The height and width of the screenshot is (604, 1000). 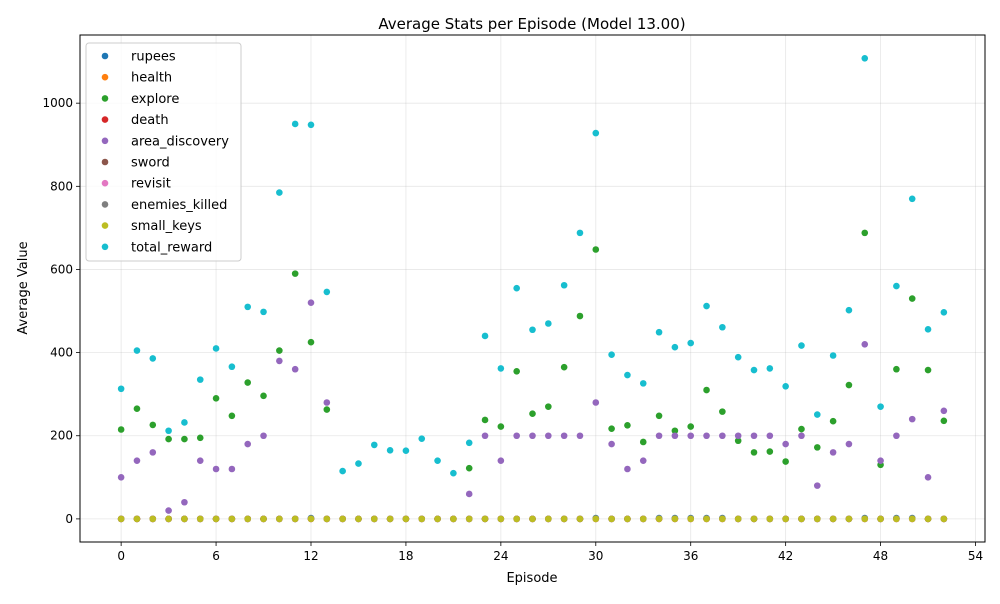 What do you see at coordinates (61, 186) in the screenshot?
I see `y-tick-label: 800` at bounding box center [61, 186].